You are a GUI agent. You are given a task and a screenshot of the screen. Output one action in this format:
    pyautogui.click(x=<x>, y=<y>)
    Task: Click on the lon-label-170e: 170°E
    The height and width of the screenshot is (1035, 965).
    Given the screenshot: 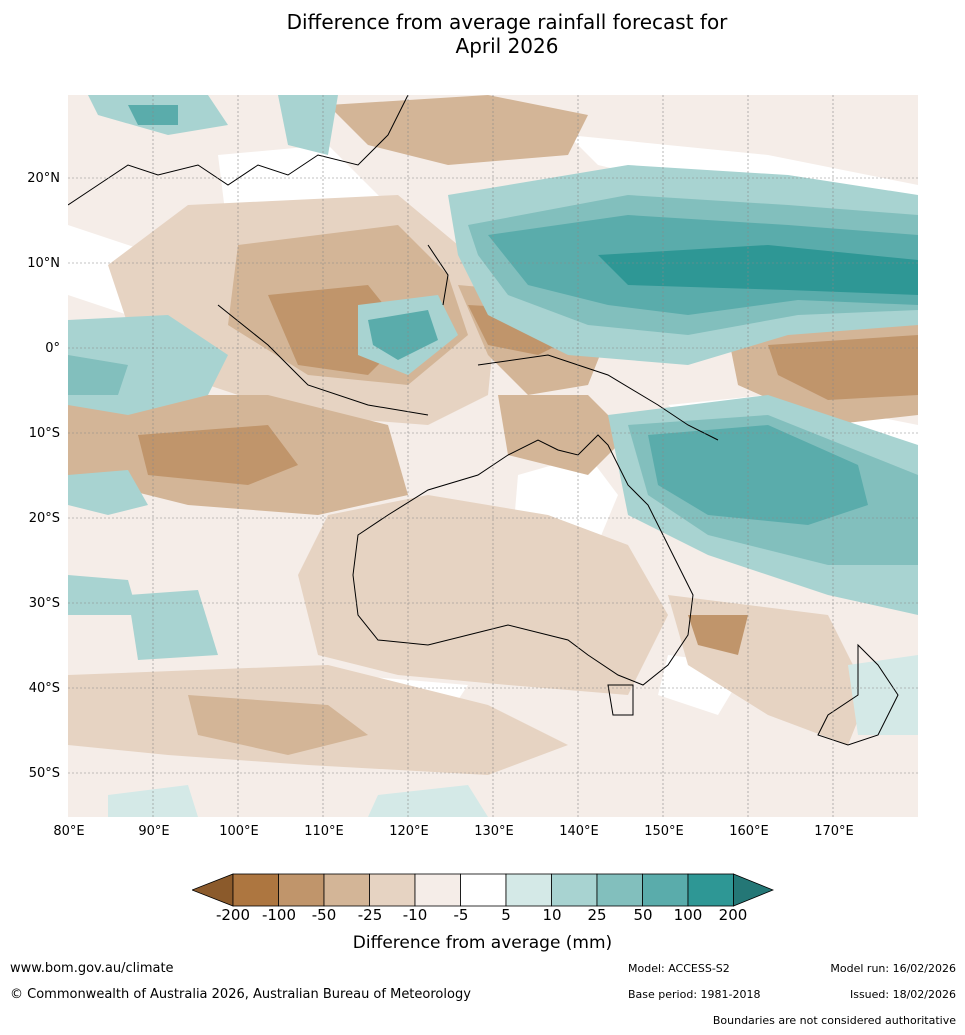 What is the action you would take?
    pyautogui.click(x=834, y=831)
    